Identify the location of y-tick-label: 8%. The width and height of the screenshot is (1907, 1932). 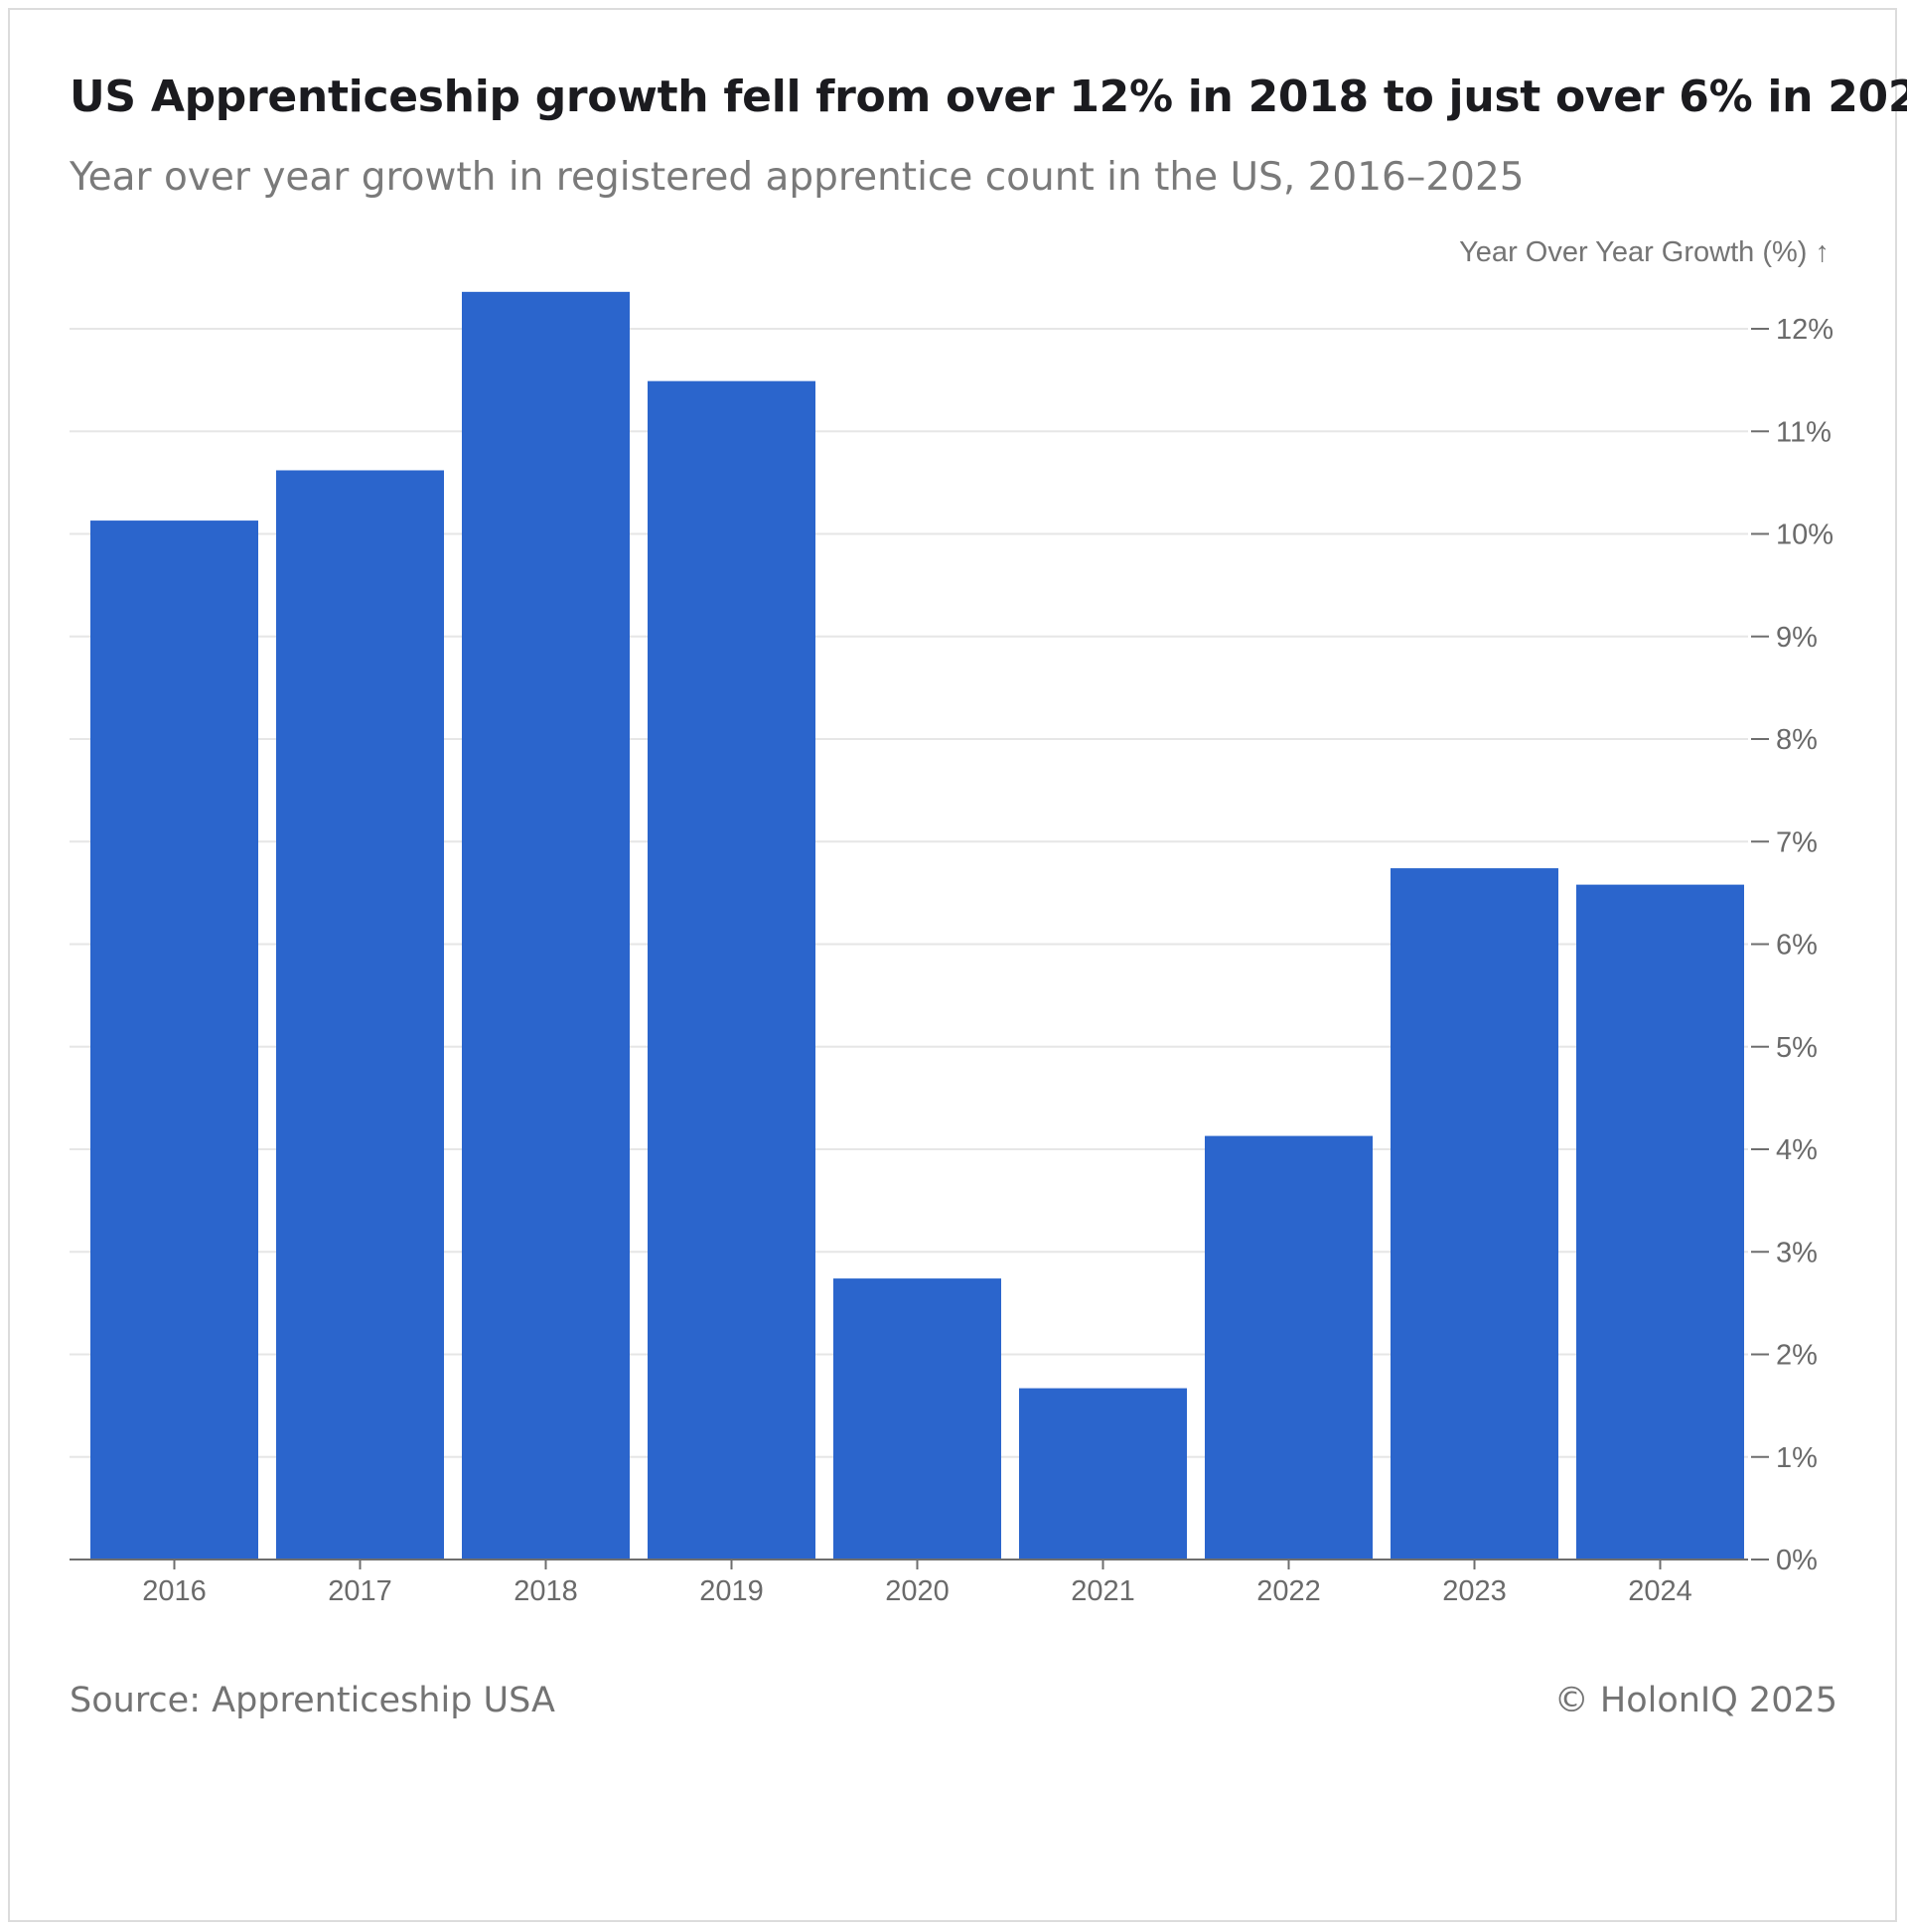
(1797, 740).